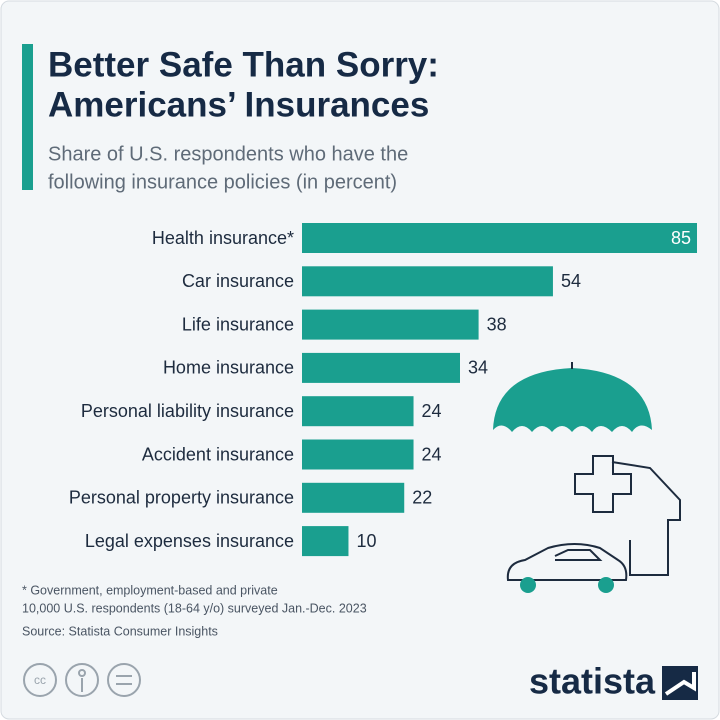 The width and height of the screenshot is (720, 720). What do you see at coordinates (120, 631) in the screenshot?
I see `source: Source: Statista Consumer Insights` at bounding box center [120, 631].